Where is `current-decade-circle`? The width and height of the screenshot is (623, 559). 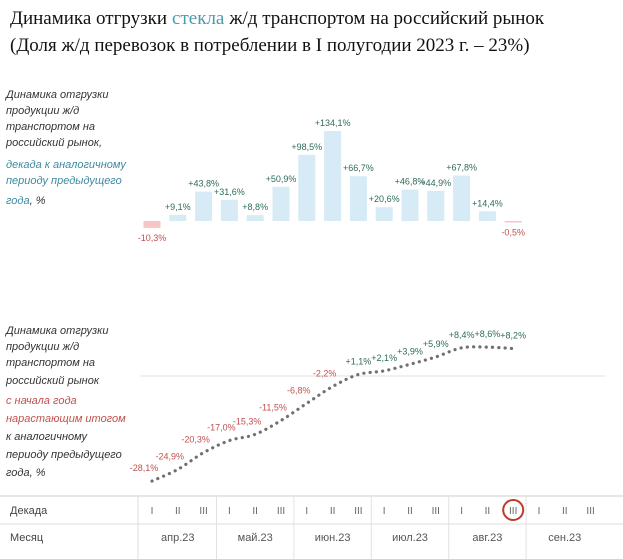
current-decade-circle is located at coordinates (513, 510).